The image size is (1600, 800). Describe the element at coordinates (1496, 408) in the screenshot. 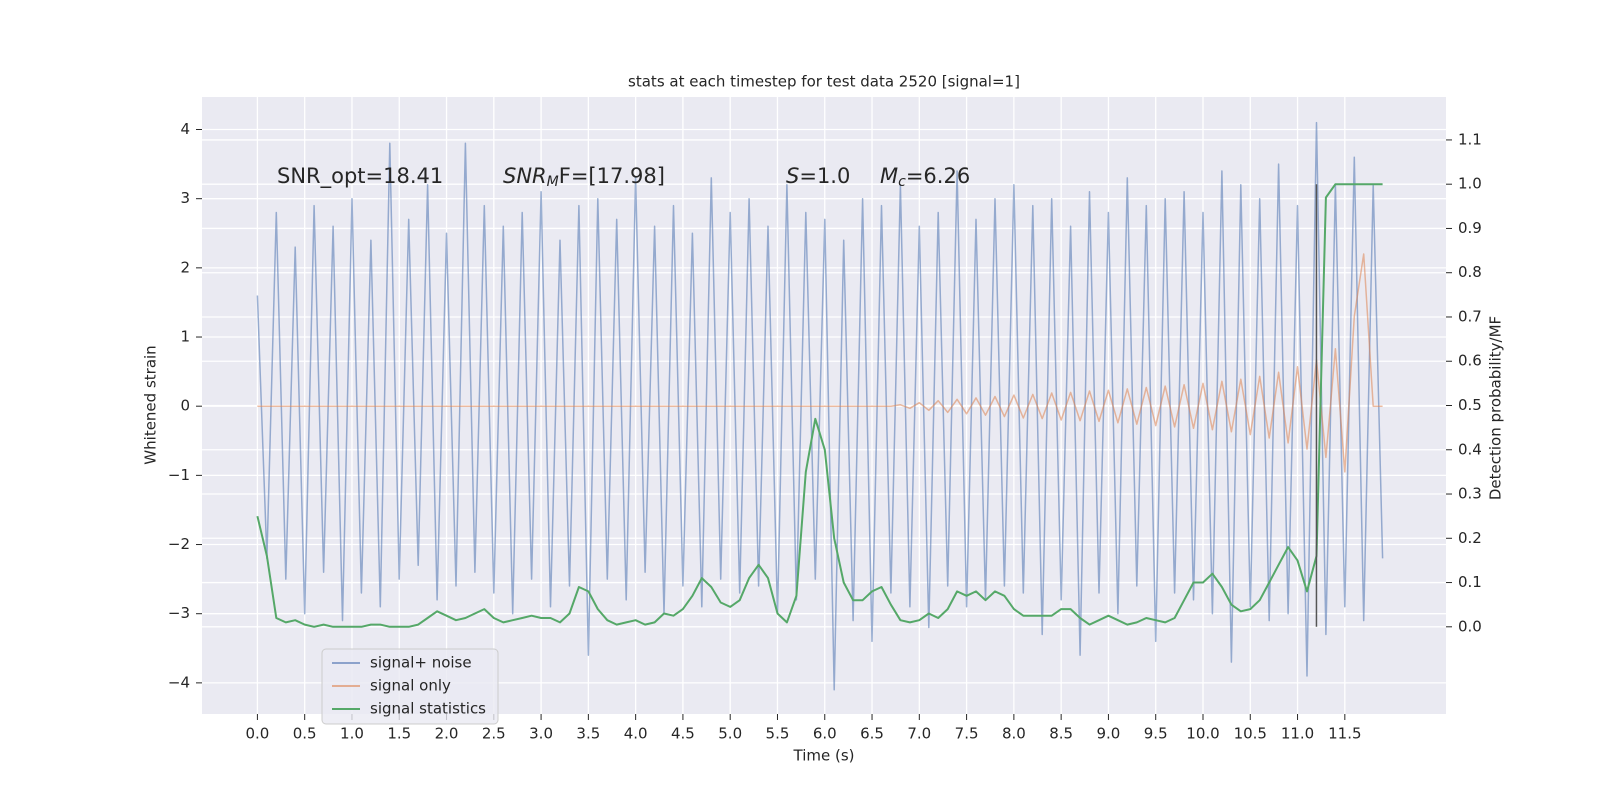

I see `y2-axis-label: Detection probability/MF` at that location.